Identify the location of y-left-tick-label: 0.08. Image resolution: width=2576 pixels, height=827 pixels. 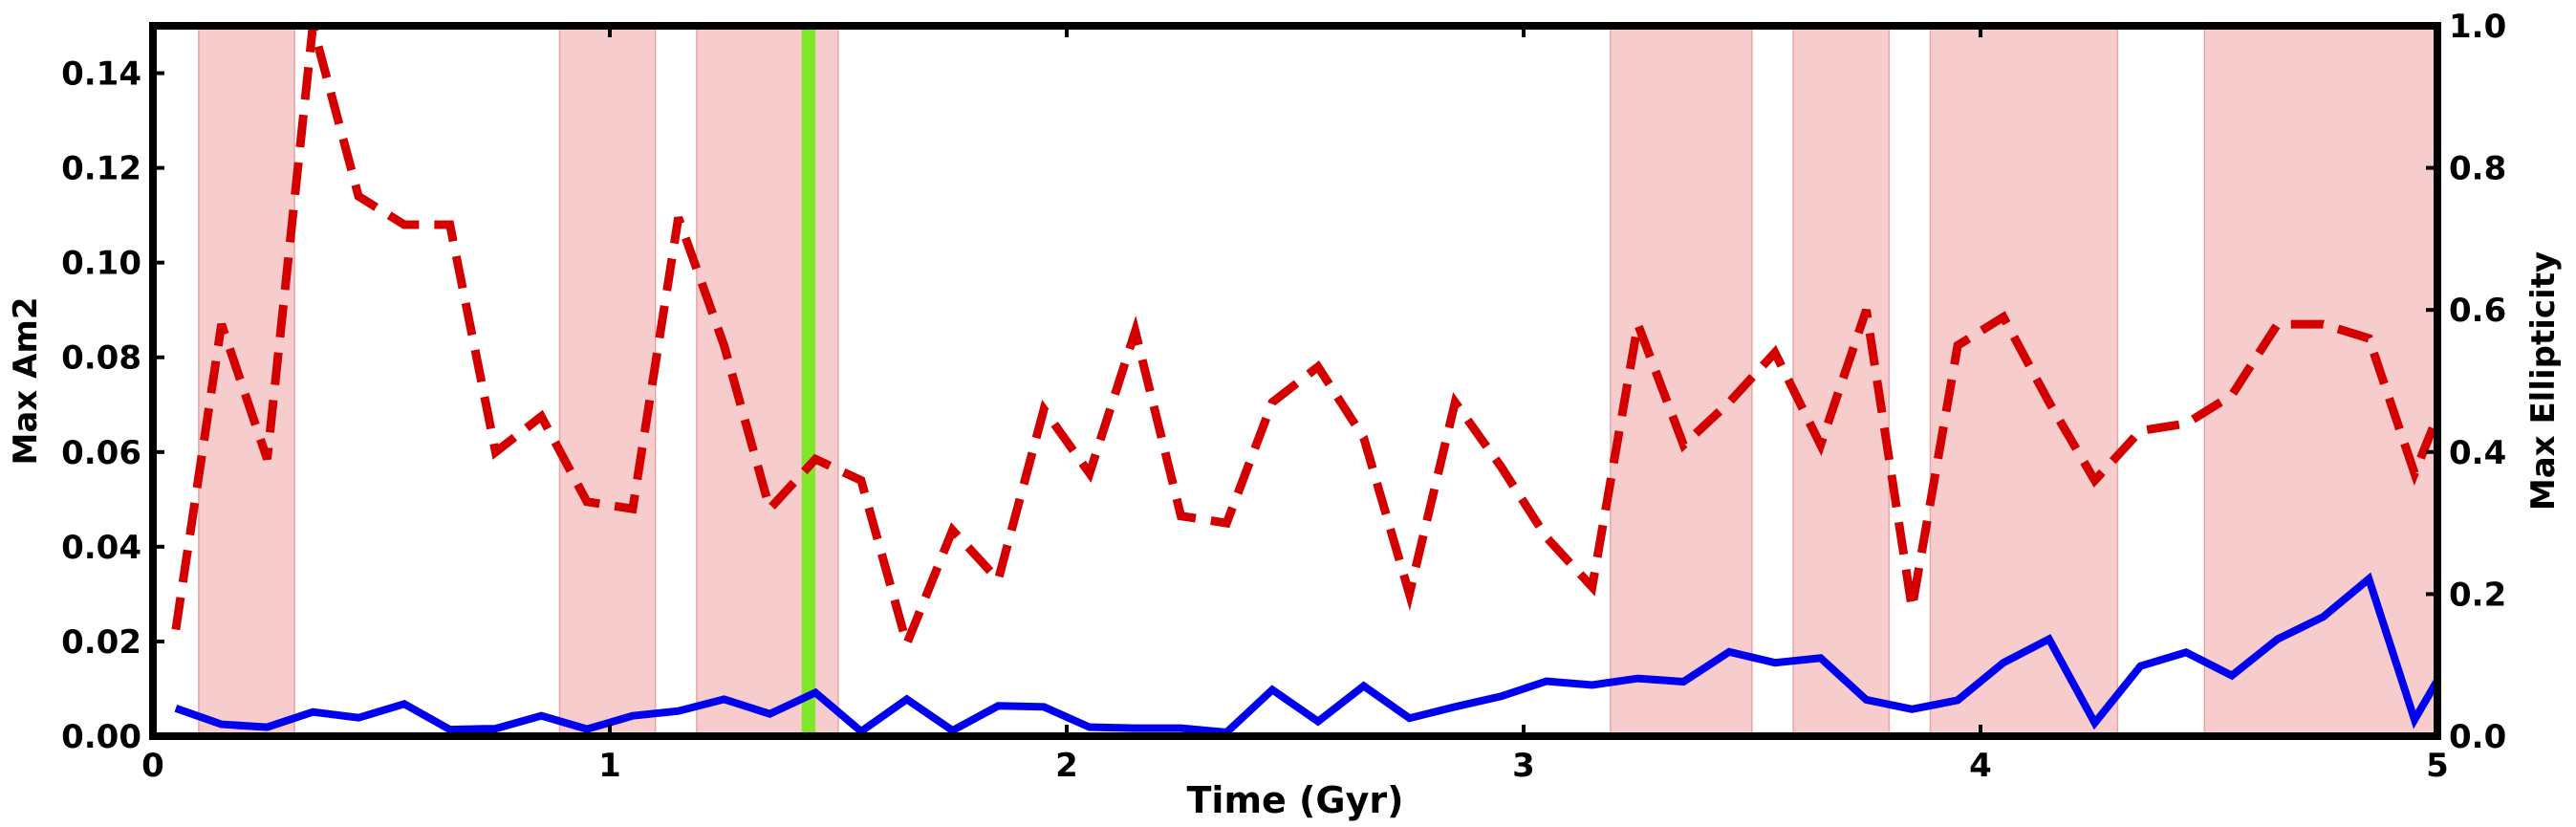
(101, 358).